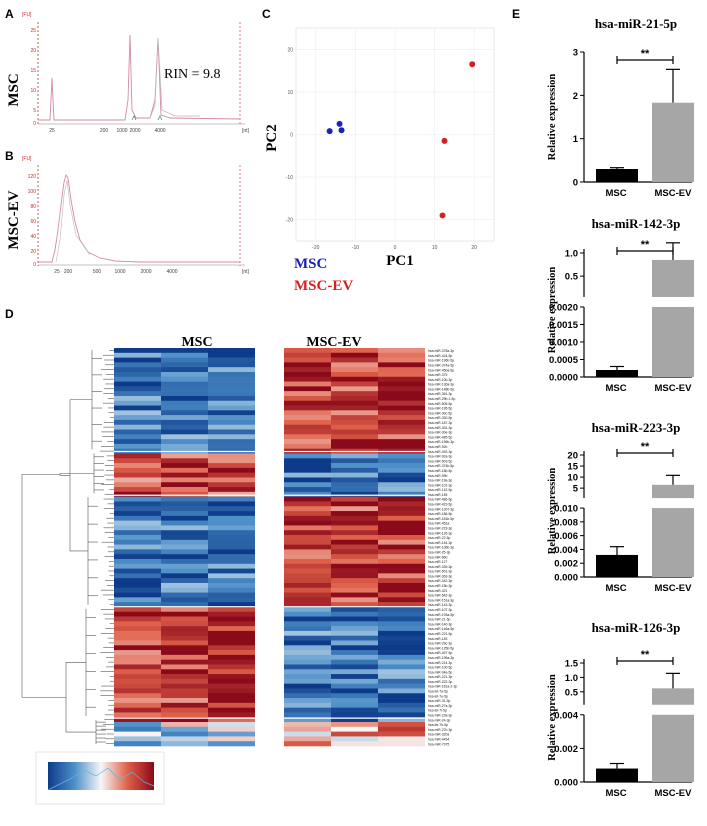 The image size is (707, 826). I want to click on mirna-label: hsa-miR-24-3p, so click(439, 720).